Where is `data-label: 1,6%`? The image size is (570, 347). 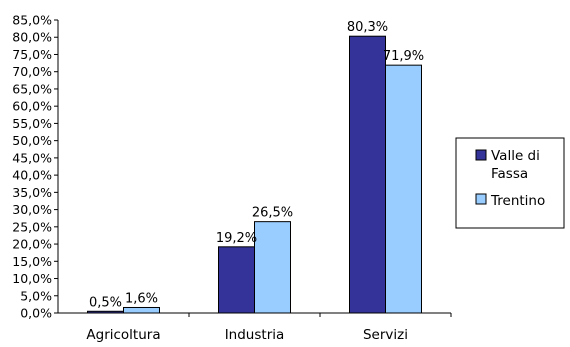 data-label: 1,6% is located at coordinates (141, 298).